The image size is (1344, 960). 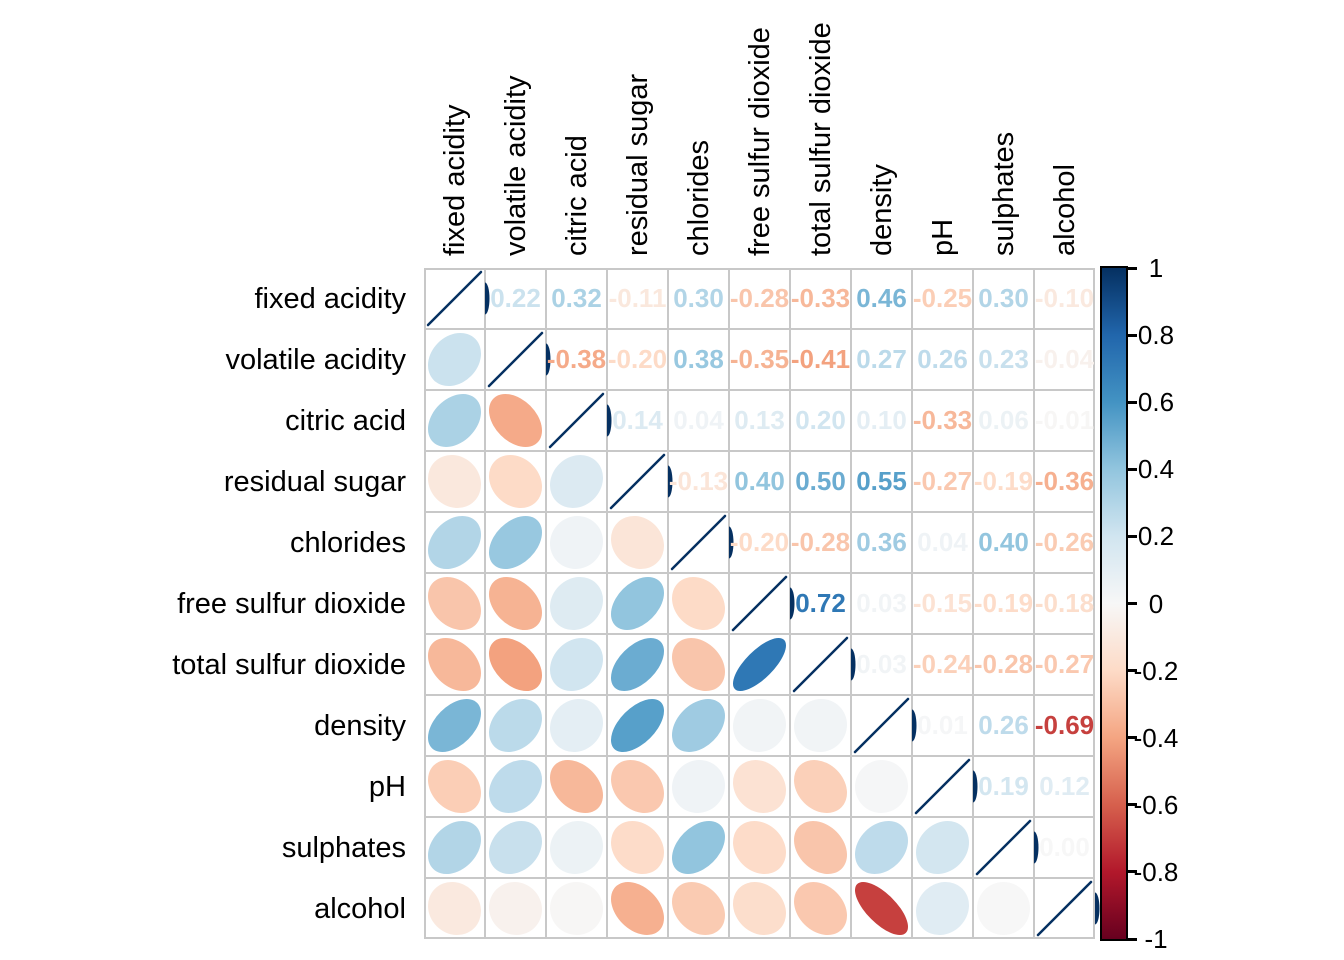 I want to click on correlation-value: -0.28, so click(x=1003, y=664).